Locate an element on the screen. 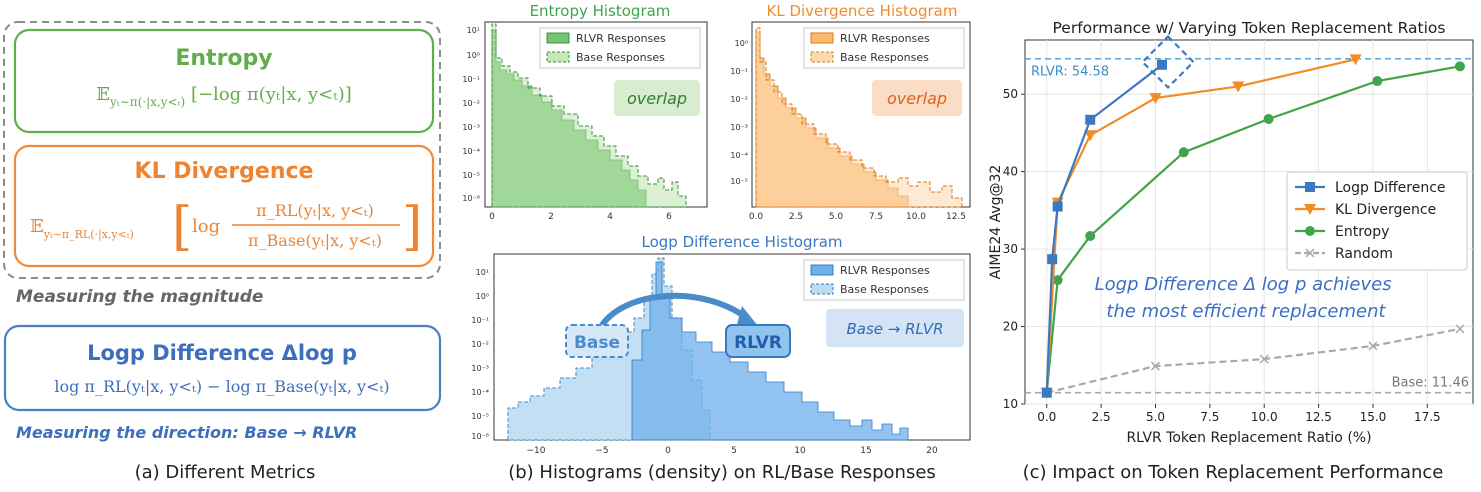 This screenshot has height=492, width=1481. rlvr-label: RLVR is located at coordinates (758, 343).